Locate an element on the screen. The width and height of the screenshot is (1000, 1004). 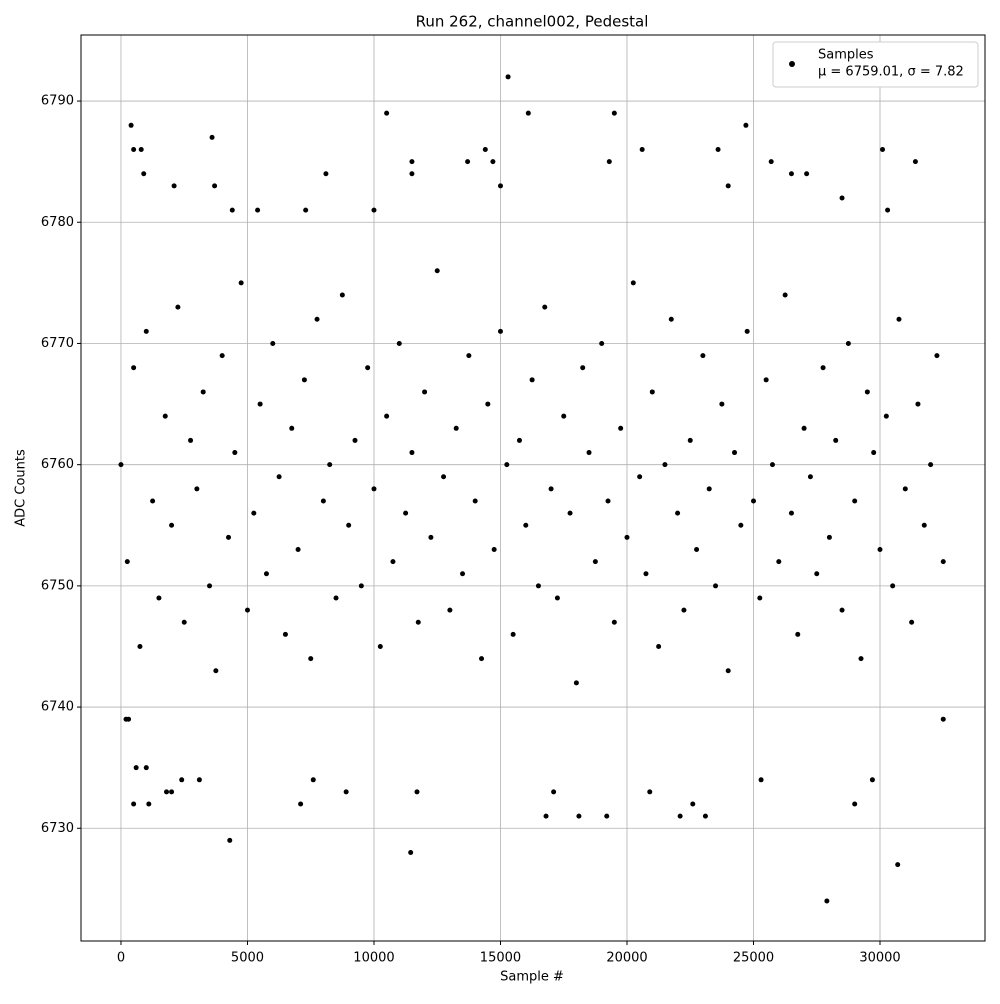
y-tick-label: 6790 is located at coordinates (57, 101).